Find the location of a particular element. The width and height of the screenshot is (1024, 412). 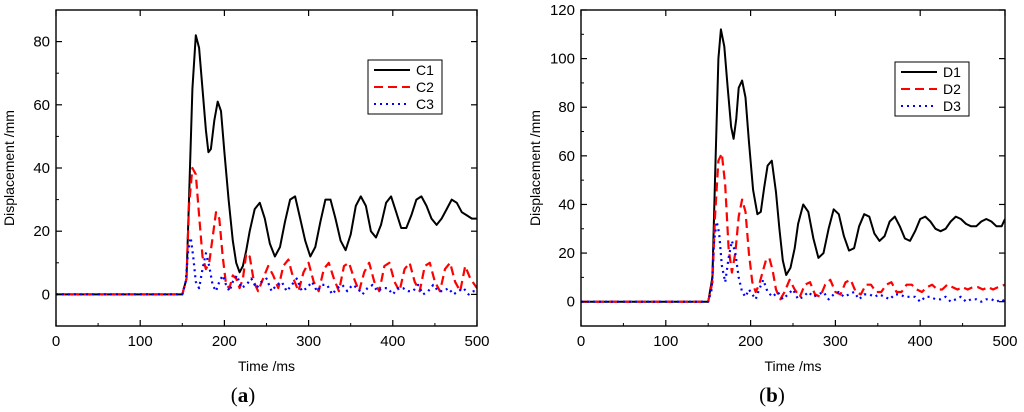

panel-label-letter: a is located at coordinates (243, 395).